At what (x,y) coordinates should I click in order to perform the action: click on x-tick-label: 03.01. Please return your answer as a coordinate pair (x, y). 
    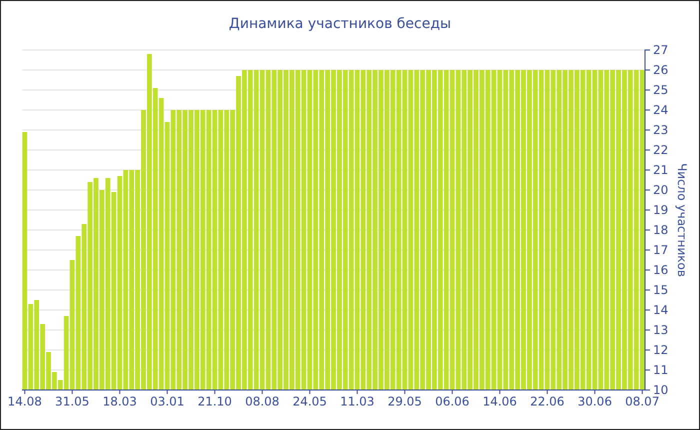
    Looking at the image, I should click on (167, 401).